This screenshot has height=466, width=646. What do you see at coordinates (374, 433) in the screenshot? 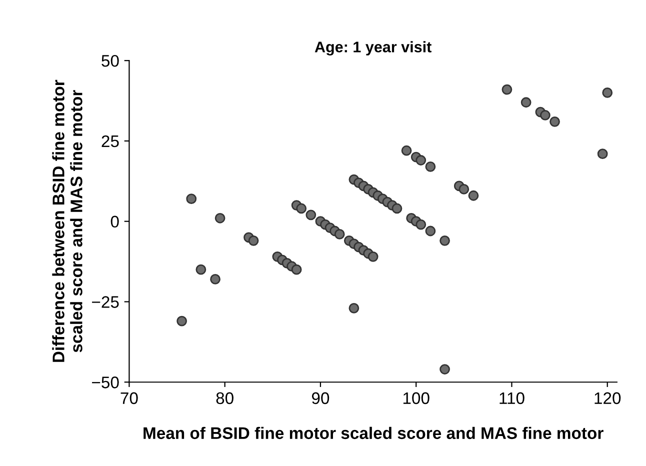
I see `x-axis-title: Mean of BSID fine motor scaled score and MAS fine motor` at bounding box center [374, 433].